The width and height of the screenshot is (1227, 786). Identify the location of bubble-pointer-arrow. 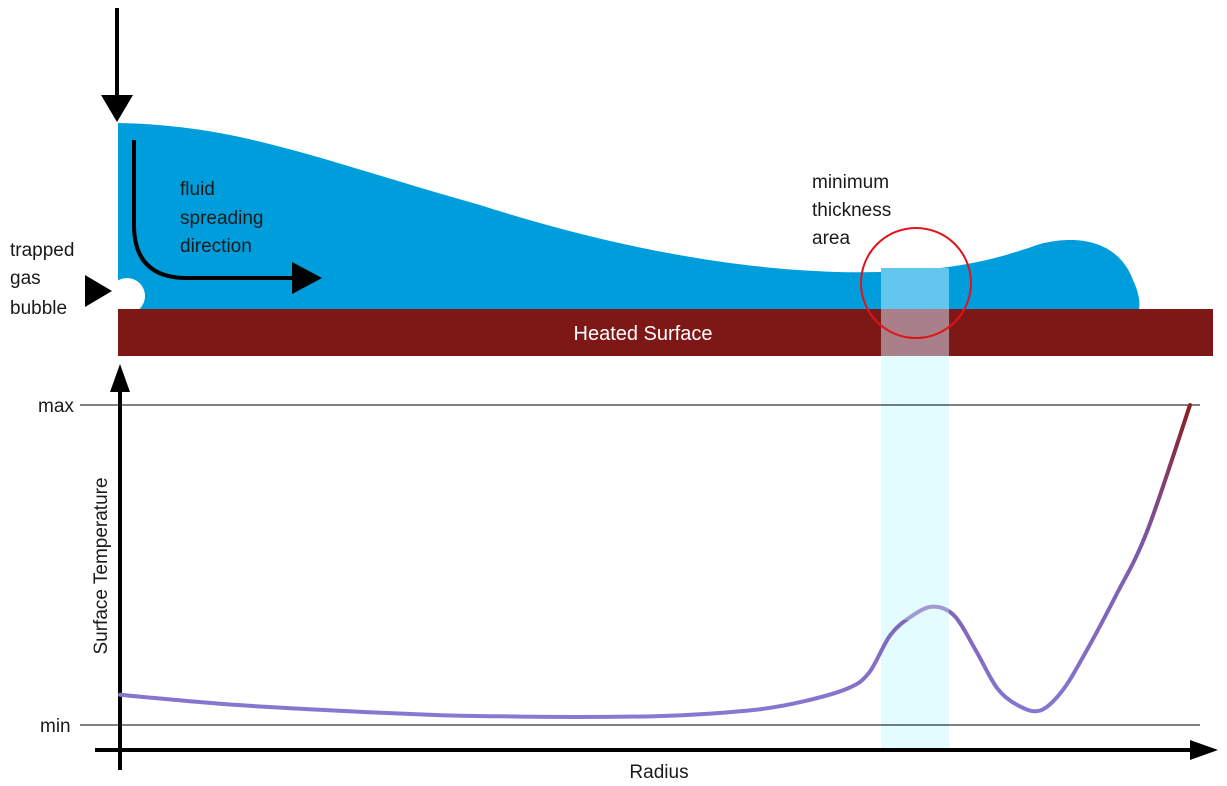
(98, 291).